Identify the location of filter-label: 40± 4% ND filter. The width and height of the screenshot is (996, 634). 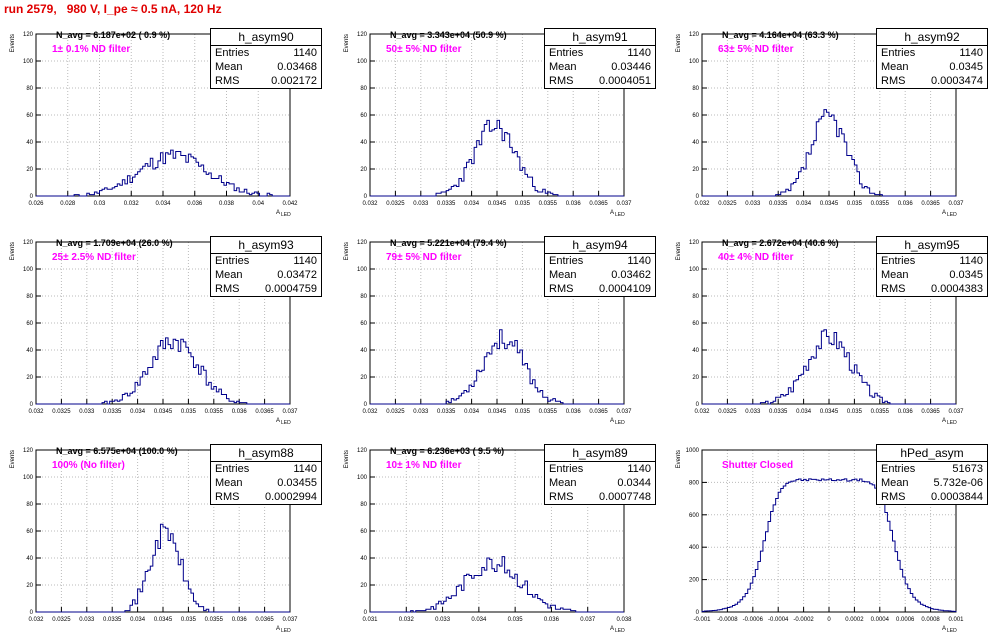
(756, 257).